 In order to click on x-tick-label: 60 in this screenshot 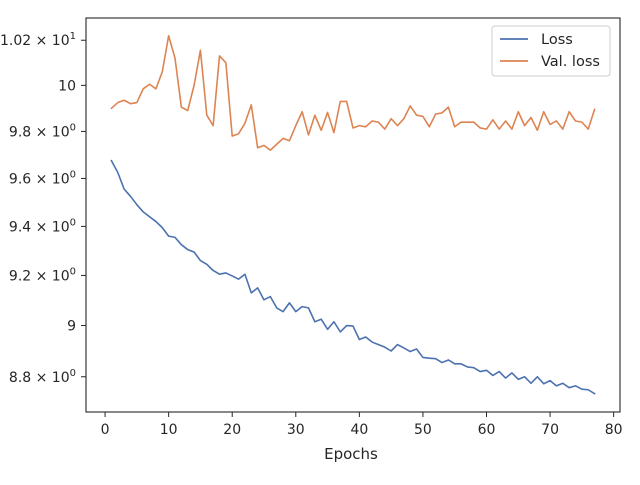, I will do `click(487, 430)`.